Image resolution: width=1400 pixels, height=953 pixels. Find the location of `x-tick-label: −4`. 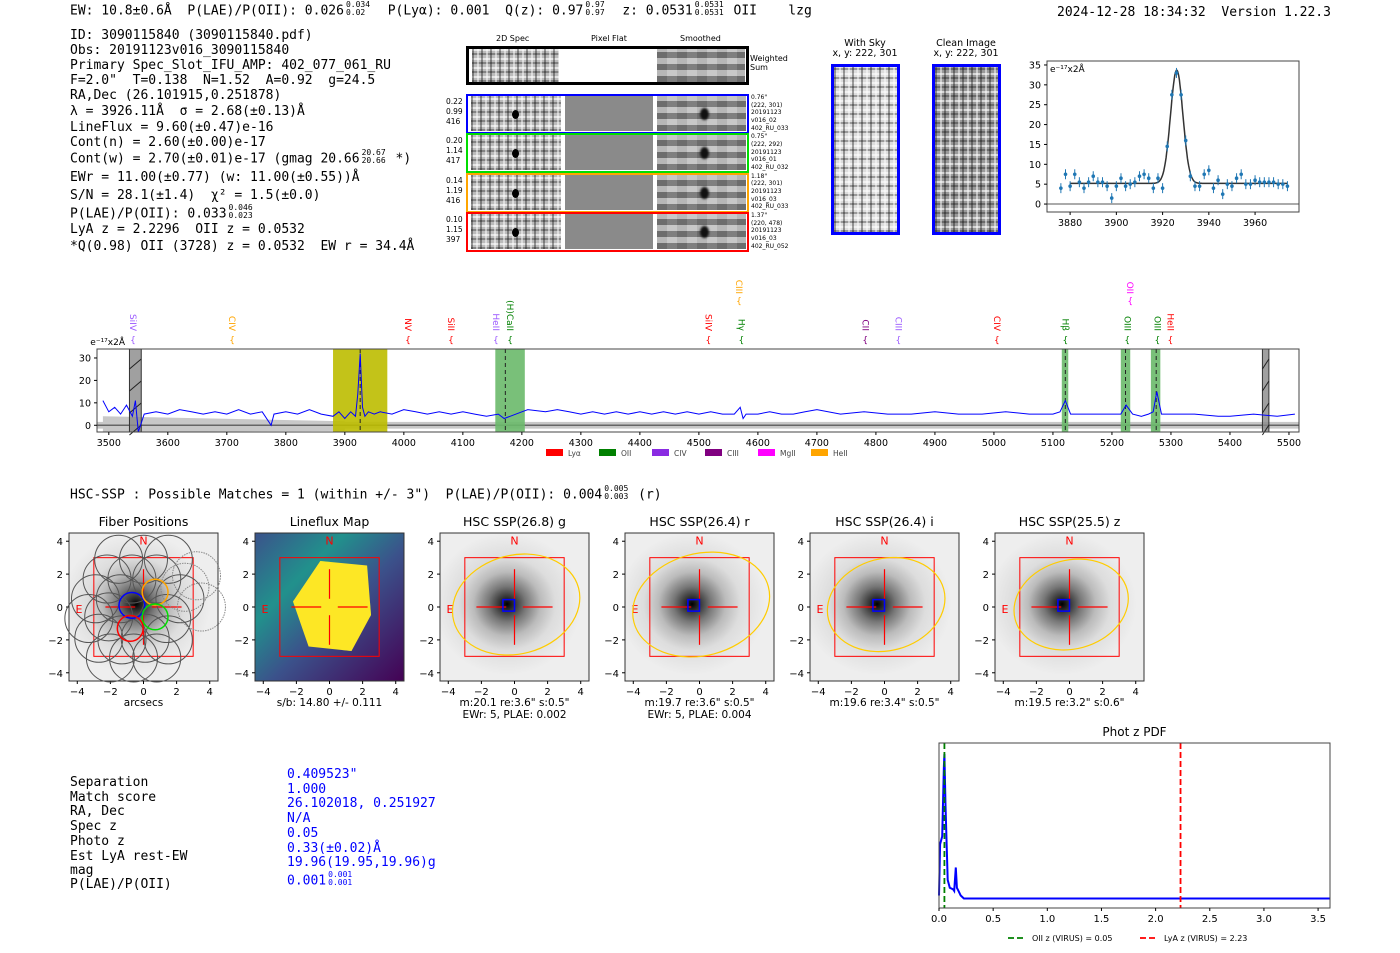

x-tick-label: −4 is located at coordinates (633, 692).